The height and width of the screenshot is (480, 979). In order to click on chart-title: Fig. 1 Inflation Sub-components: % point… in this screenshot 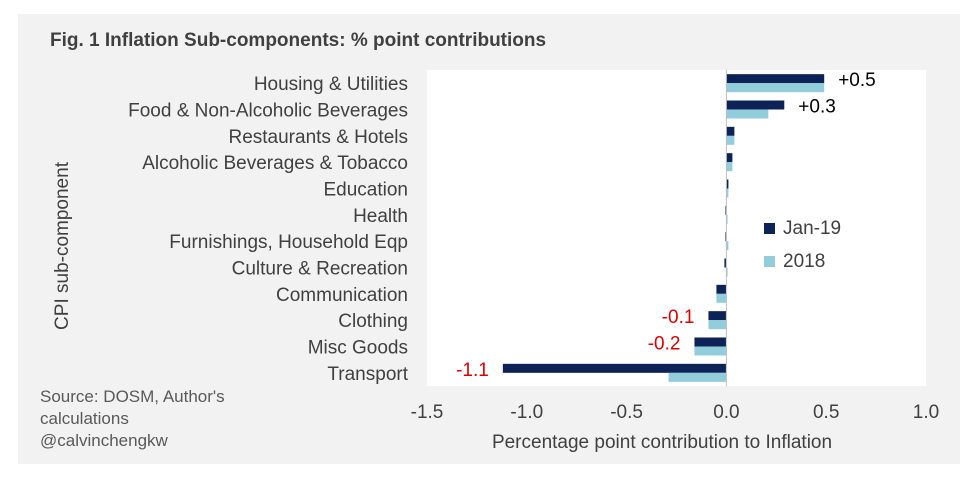, I will do `click(298, 40)`.